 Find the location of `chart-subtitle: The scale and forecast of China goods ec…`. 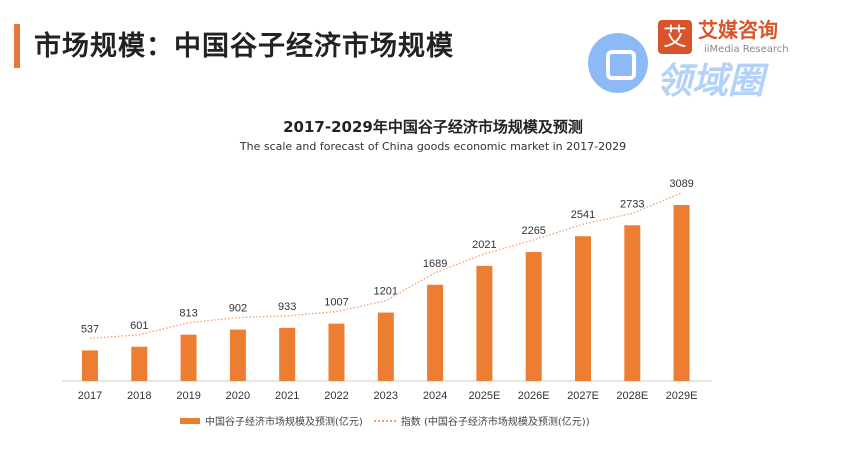

chart-subtitle: The scale and forecast of China goods ec… is located at coordinates (433, 146).